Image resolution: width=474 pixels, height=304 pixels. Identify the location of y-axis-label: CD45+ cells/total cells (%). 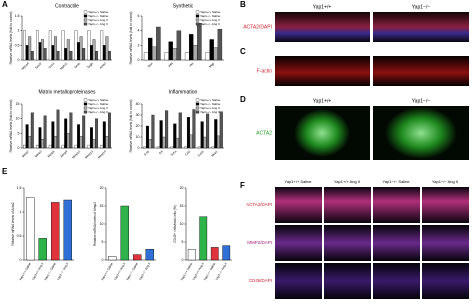
(175, 223).